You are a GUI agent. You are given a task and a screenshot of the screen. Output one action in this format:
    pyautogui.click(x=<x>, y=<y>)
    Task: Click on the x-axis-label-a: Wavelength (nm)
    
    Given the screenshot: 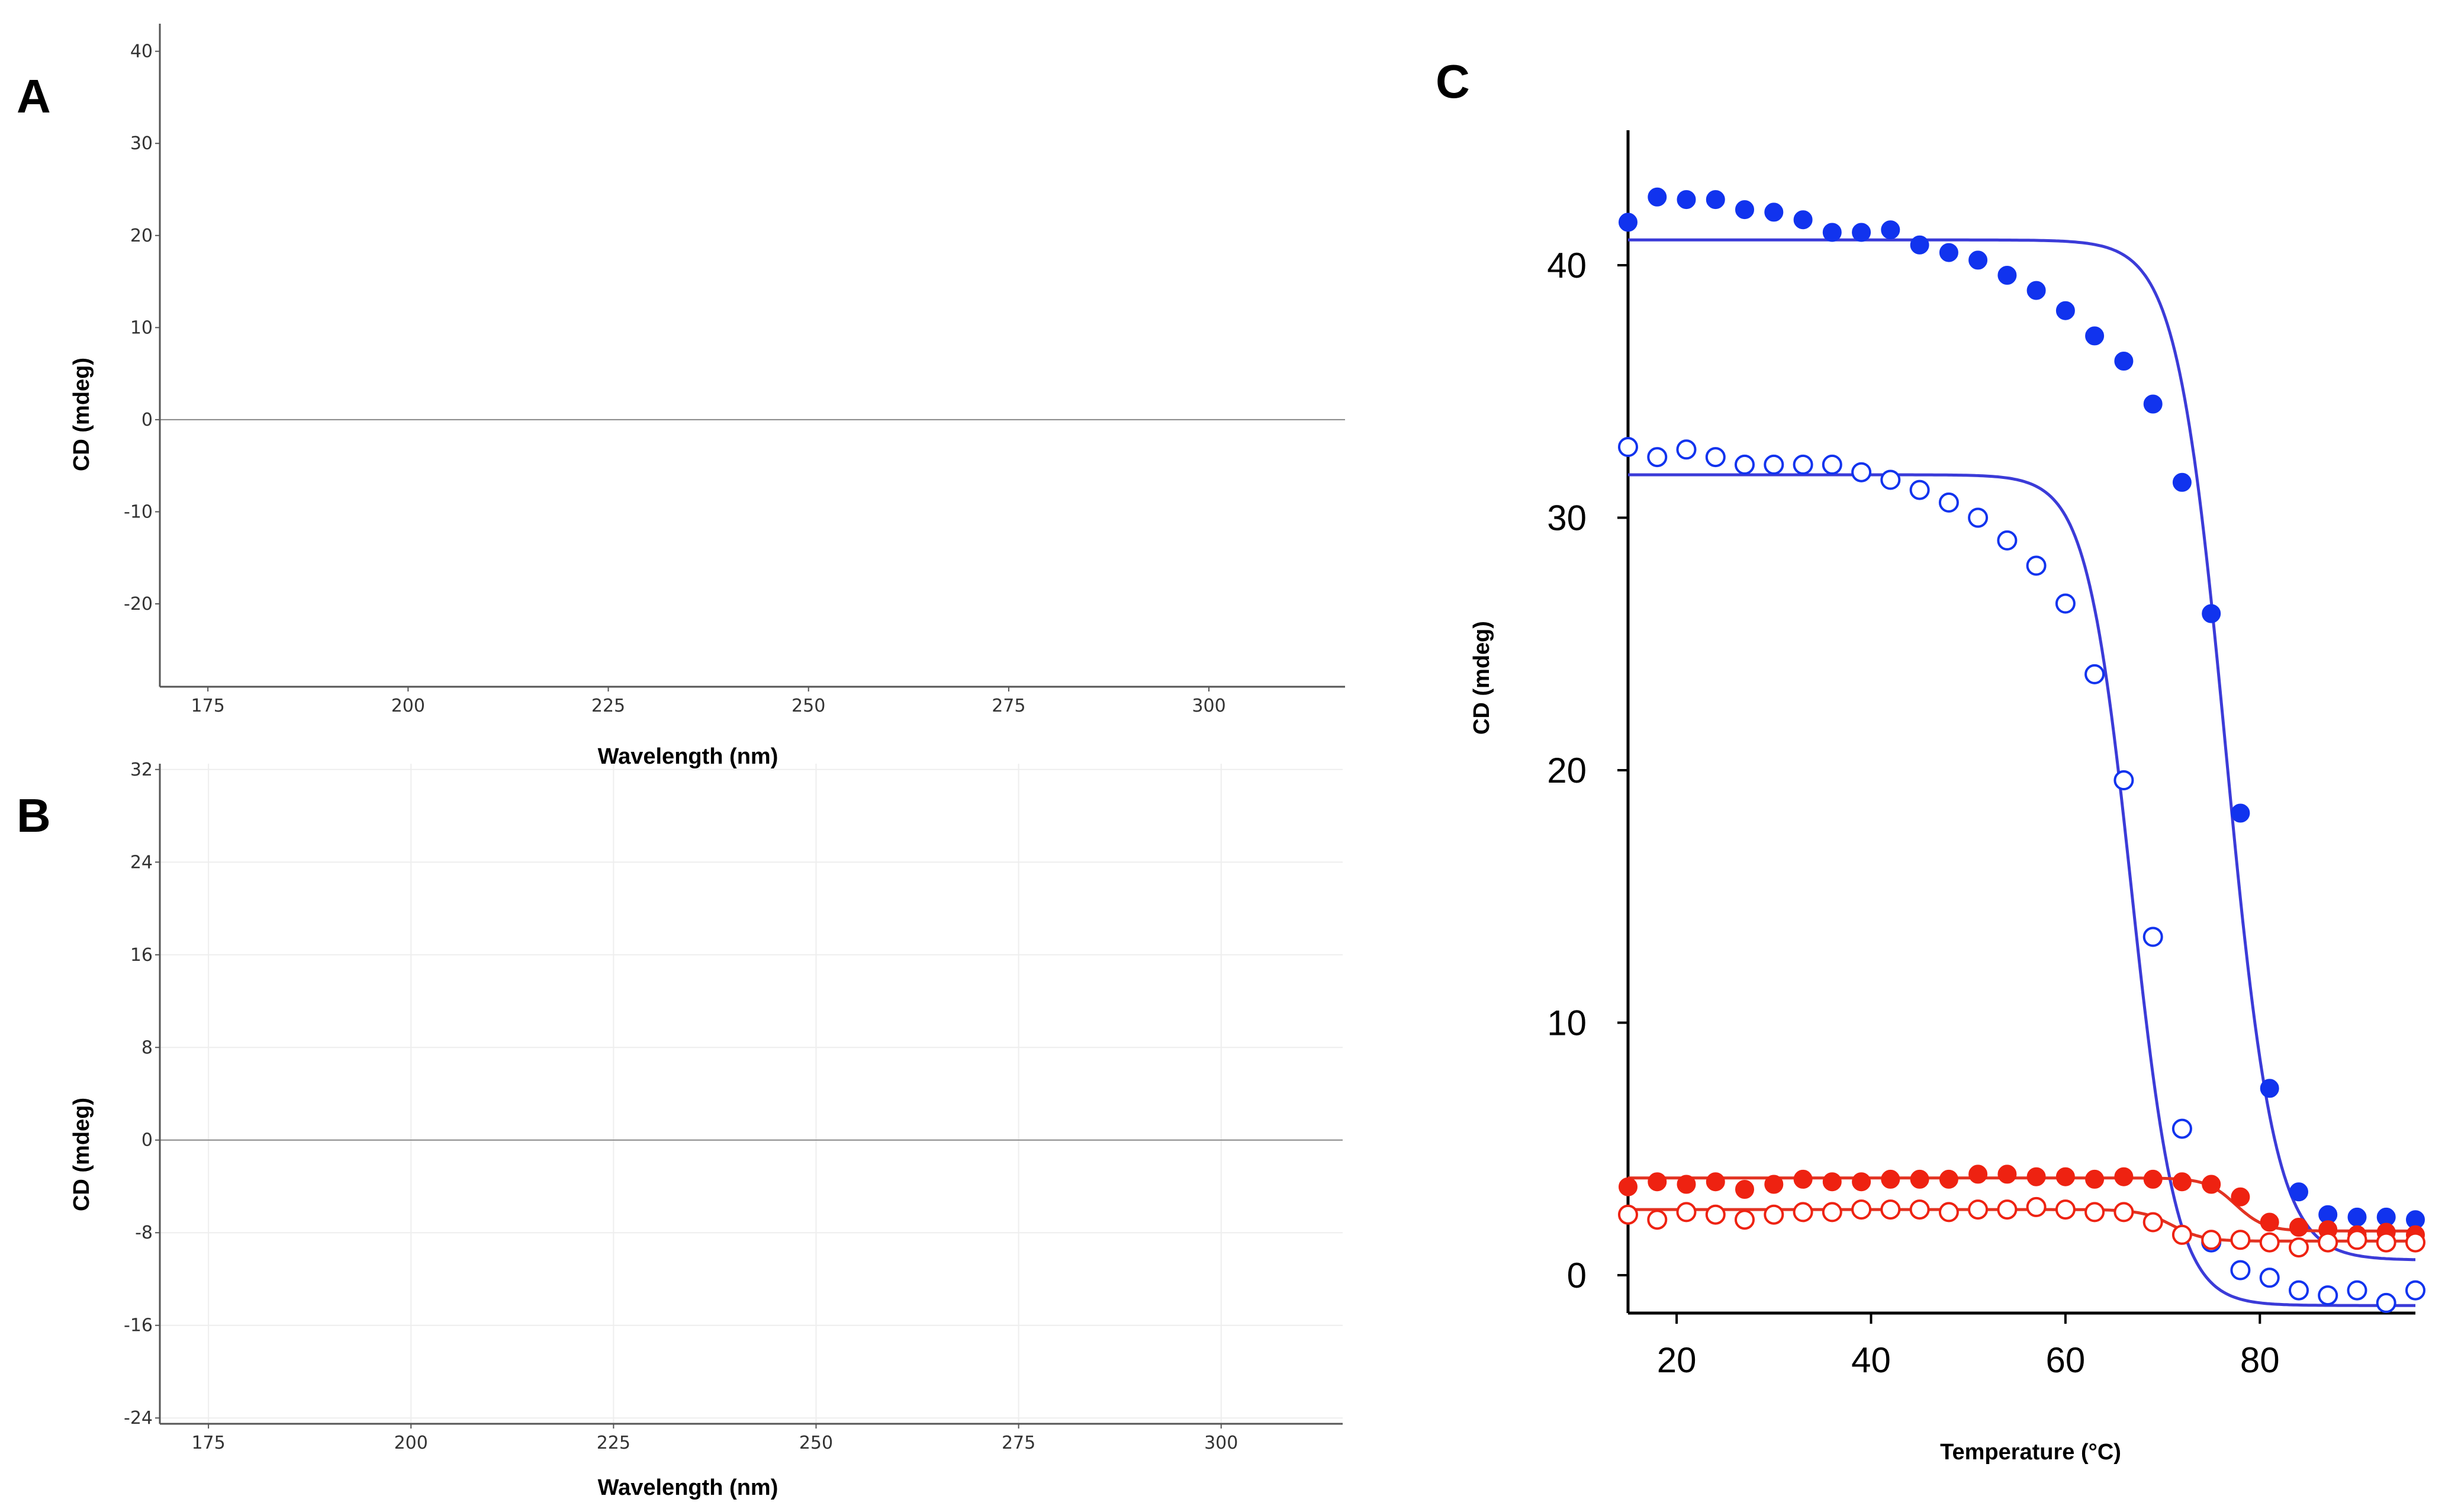 What is the action you would take?
    pyautogui.click(x=688, y=756)
    